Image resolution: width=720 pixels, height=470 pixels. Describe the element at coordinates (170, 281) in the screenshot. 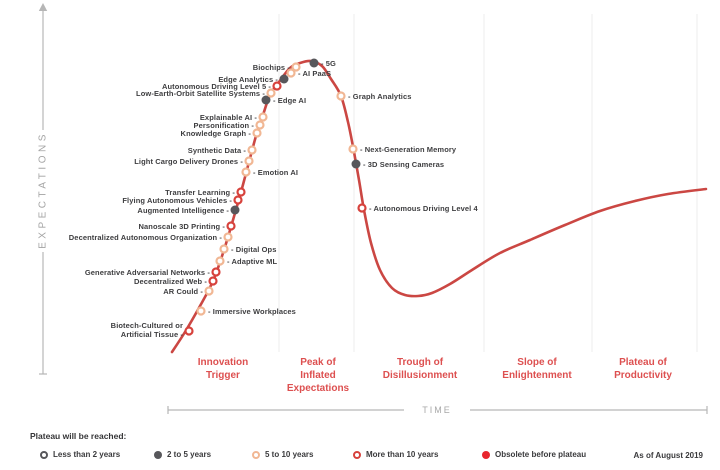

I see `tech-label: Decentralized Web -` at that location.